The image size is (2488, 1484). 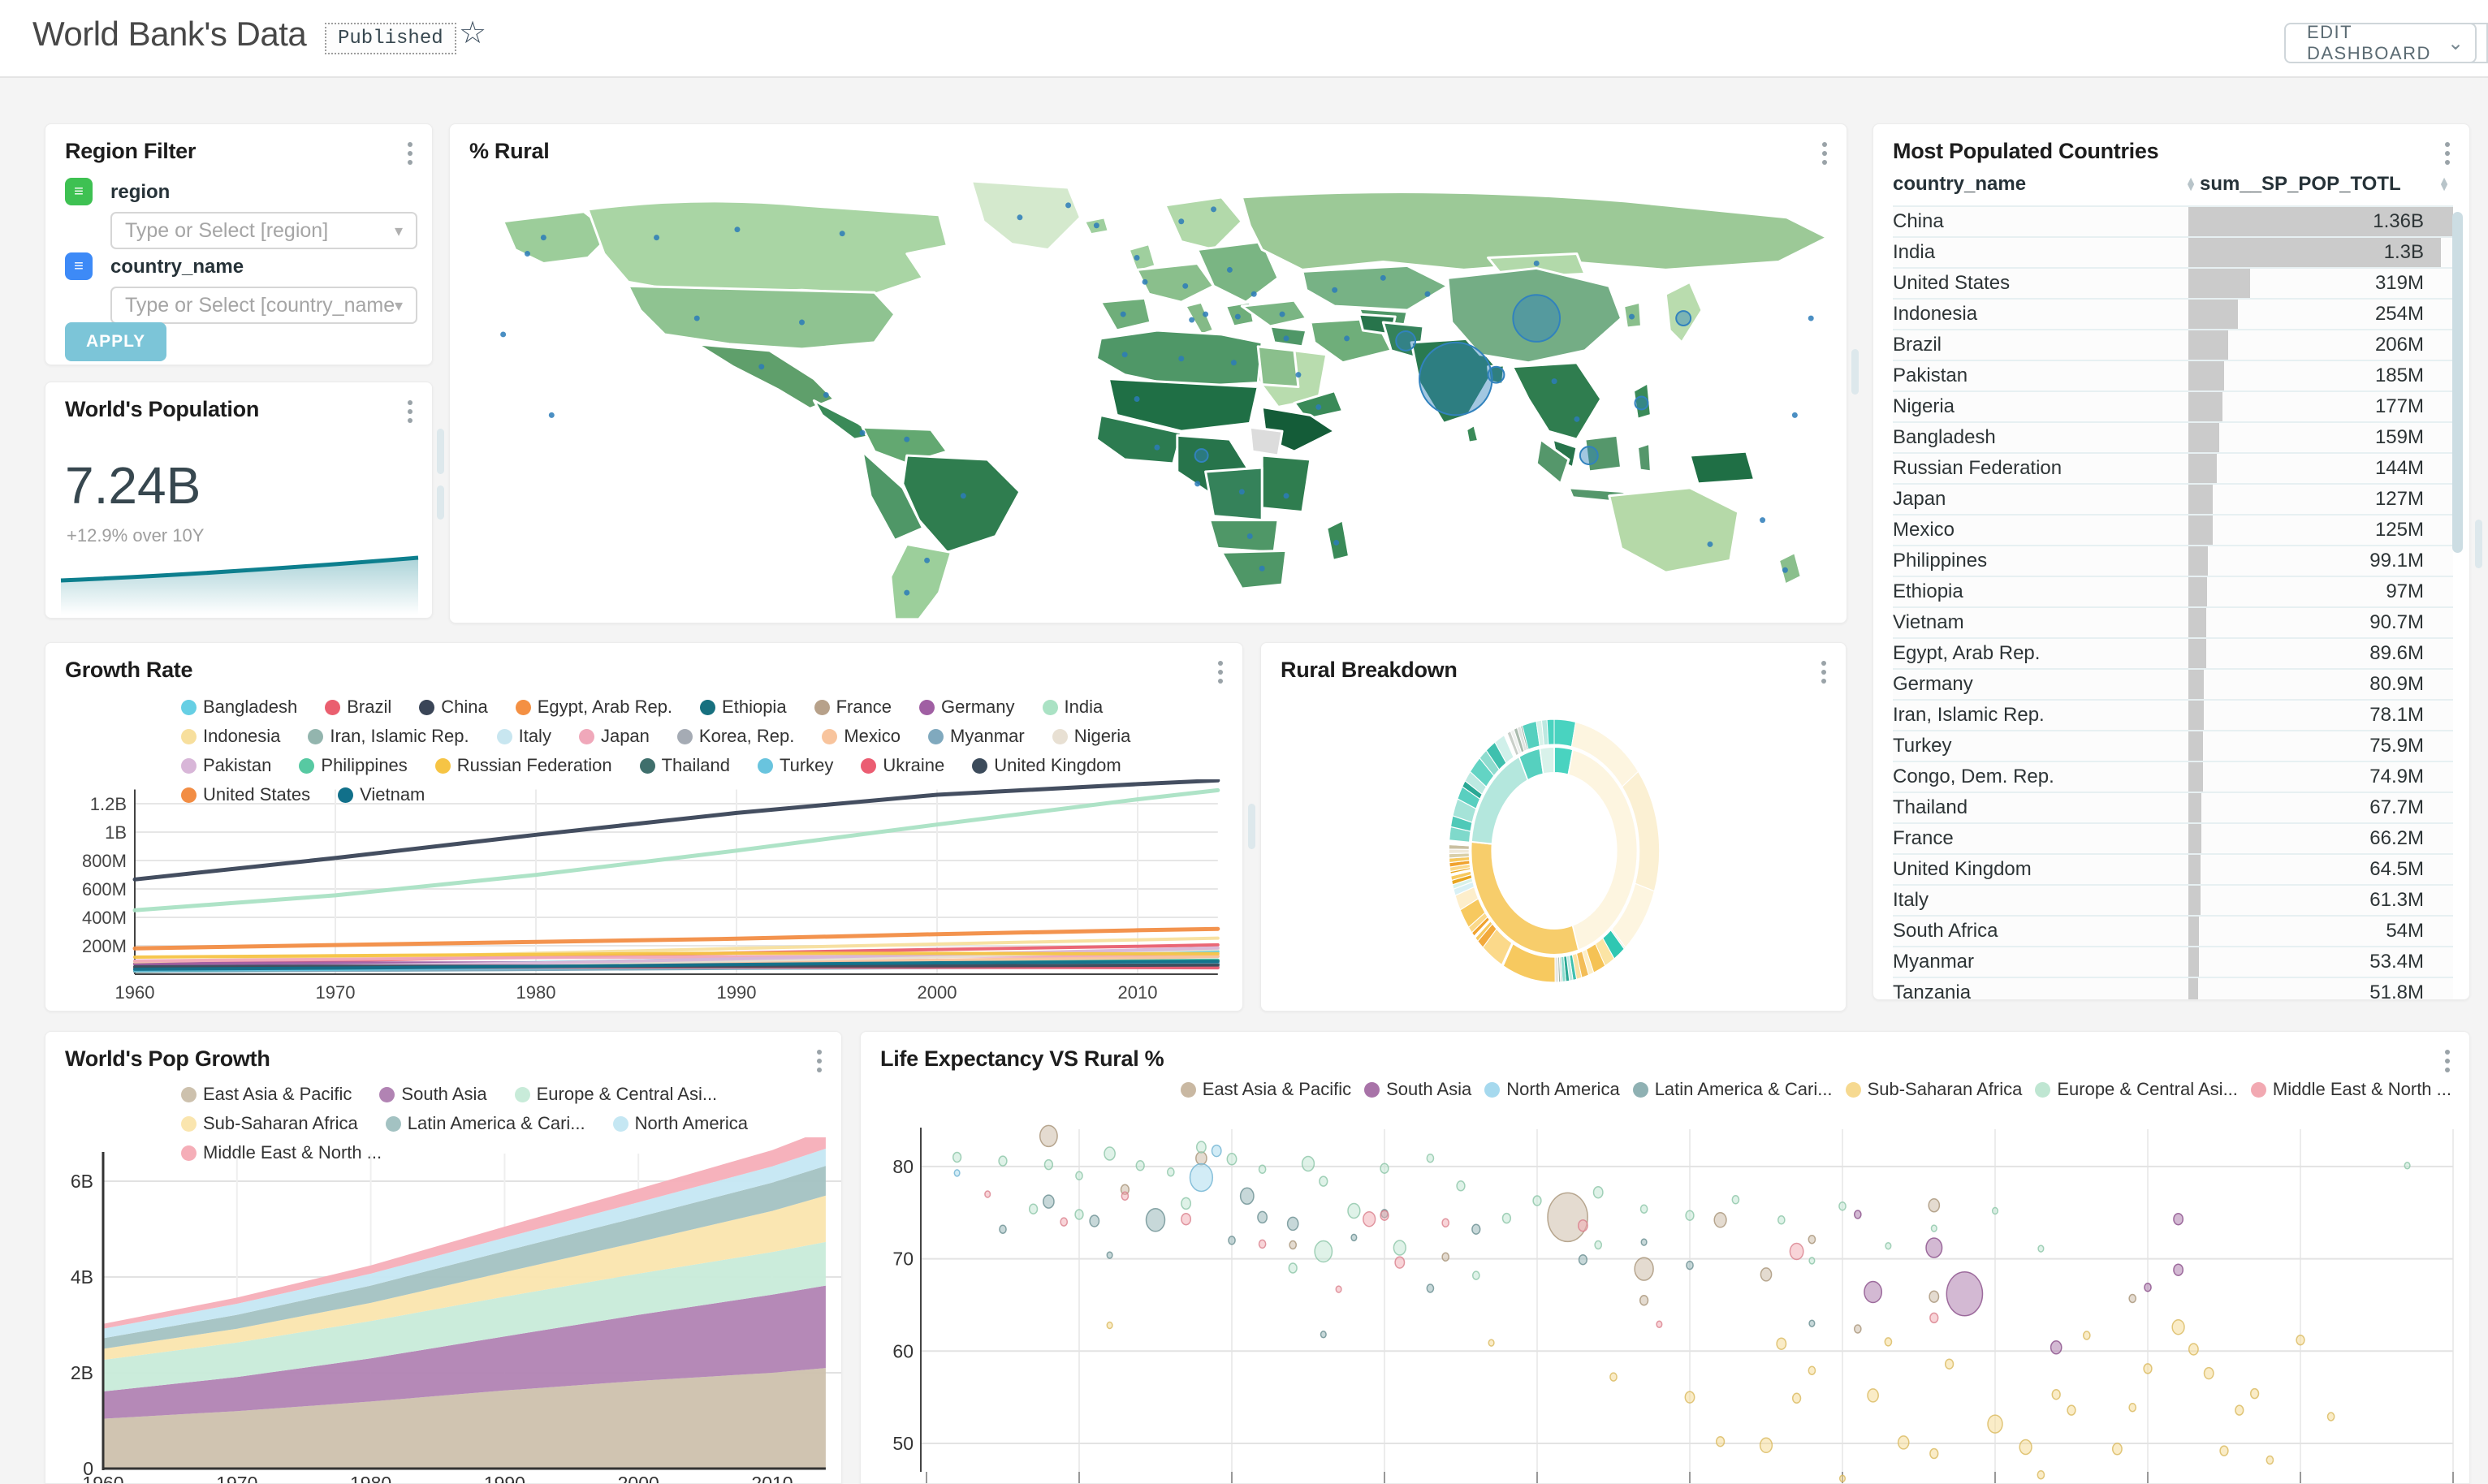 I want to click on table-row: Turkey 75.9M, so click(x=2173, y=745).